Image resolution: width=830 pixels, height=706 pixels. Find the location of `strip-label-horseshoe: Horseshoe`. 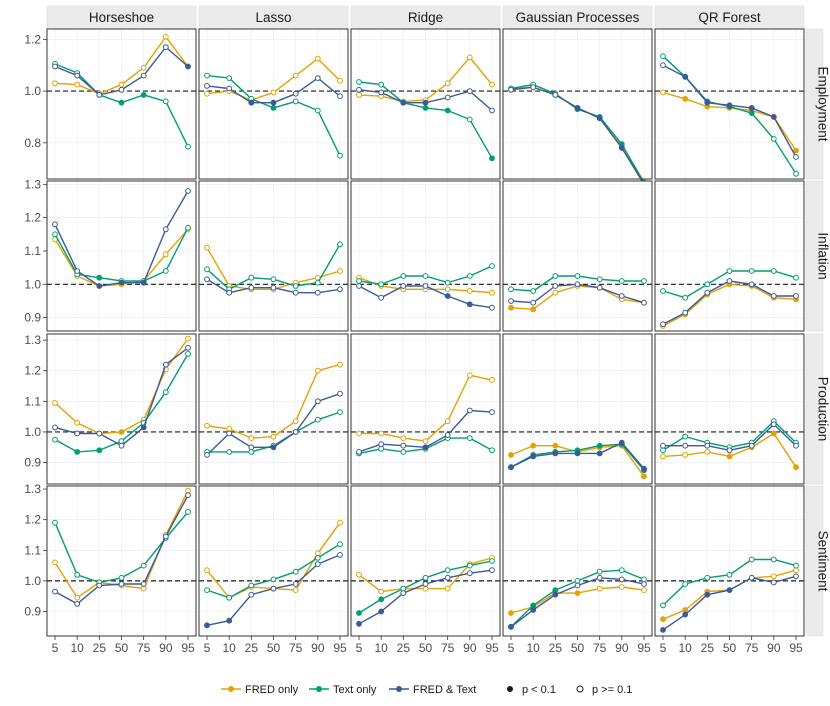

strip-label-horseshoe: Horseshoe is located at coordinates (121, 17).